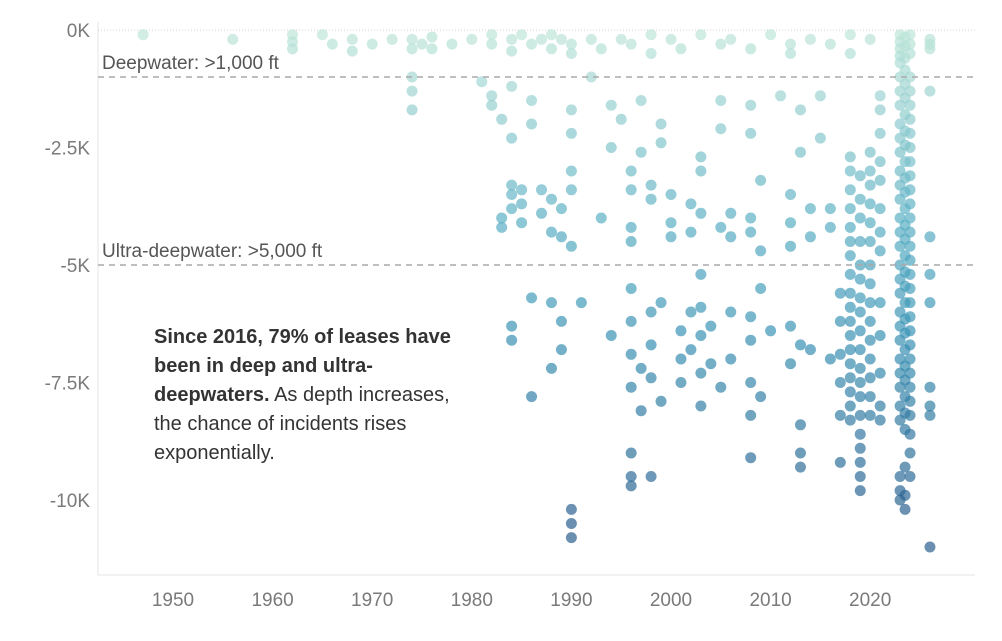 The image size is (1002, 641). What do you see at coordinates (472, 600) in the screenshot?
I see `x-tick-label: 1980` at bounding box center [472, 600].